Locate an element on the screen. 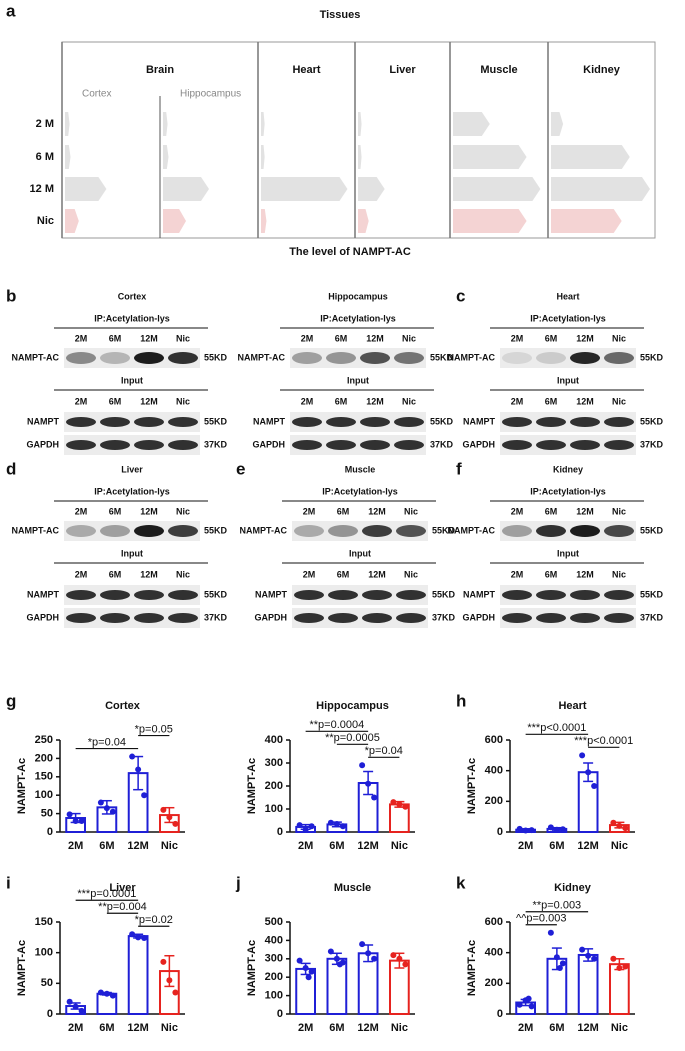 This screenshot has height=1051, width=685. panel-title: Tissues is located at coordinates (340, 15).